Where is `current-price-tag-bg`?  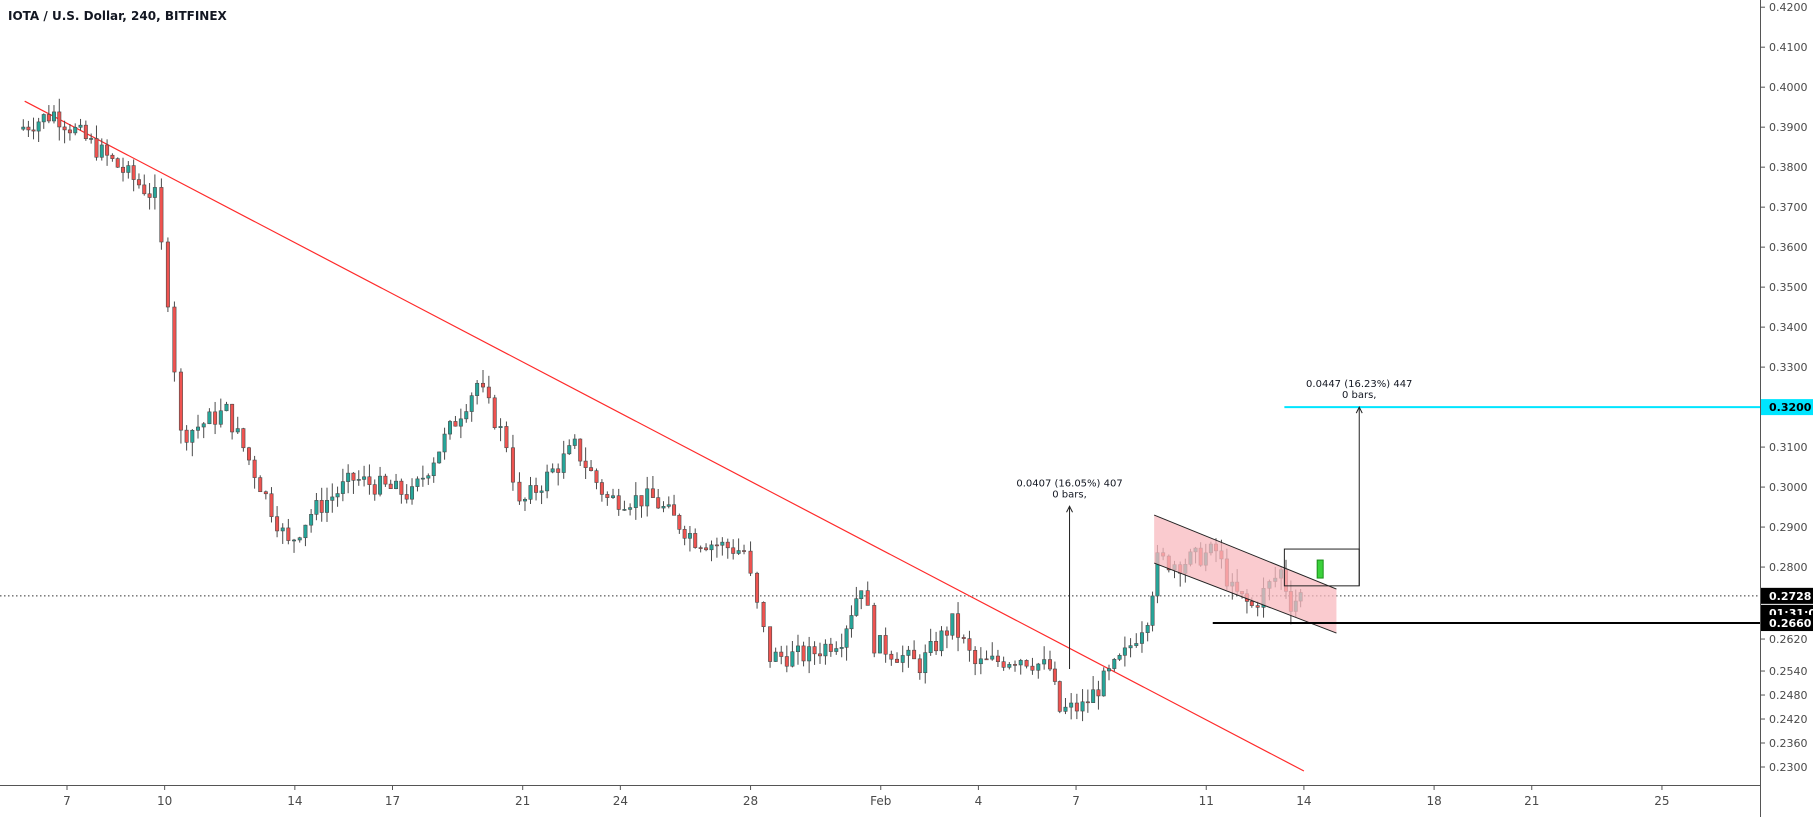 current-price-tag-bg is located at coordinates (1787, 595).